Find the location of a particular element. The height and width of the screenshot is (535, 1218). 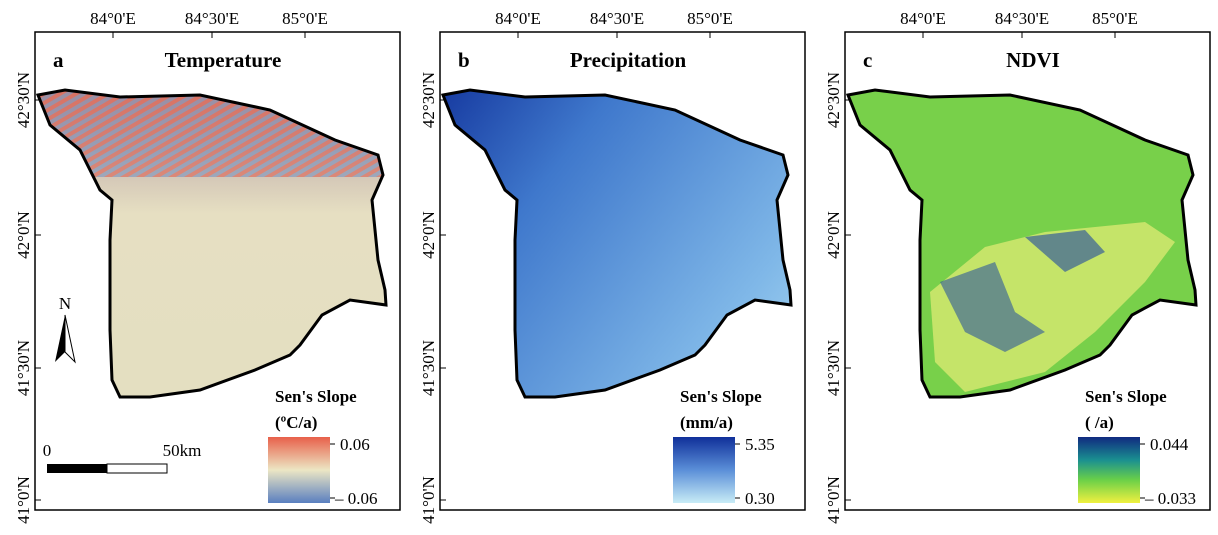

panel-letter: c is located at coordinates (867, 60).